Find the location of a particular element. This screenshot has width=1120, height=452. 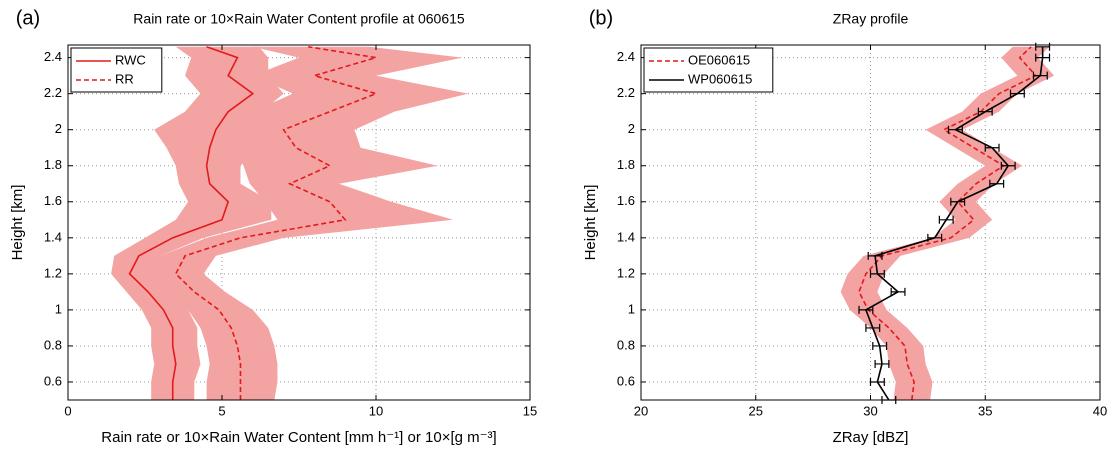

x-tick-label: 15 is located at coordinates (530, 410).